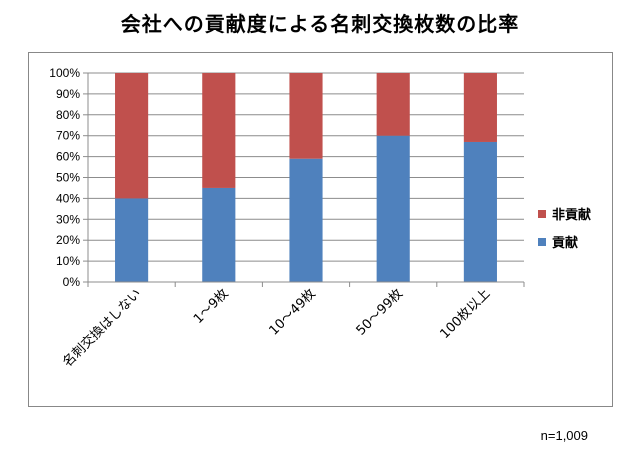  What do you see at coordinates (68, 261) in the screenshot?
I see `y-tick-label: 10%` at bounding box center [68, 261].